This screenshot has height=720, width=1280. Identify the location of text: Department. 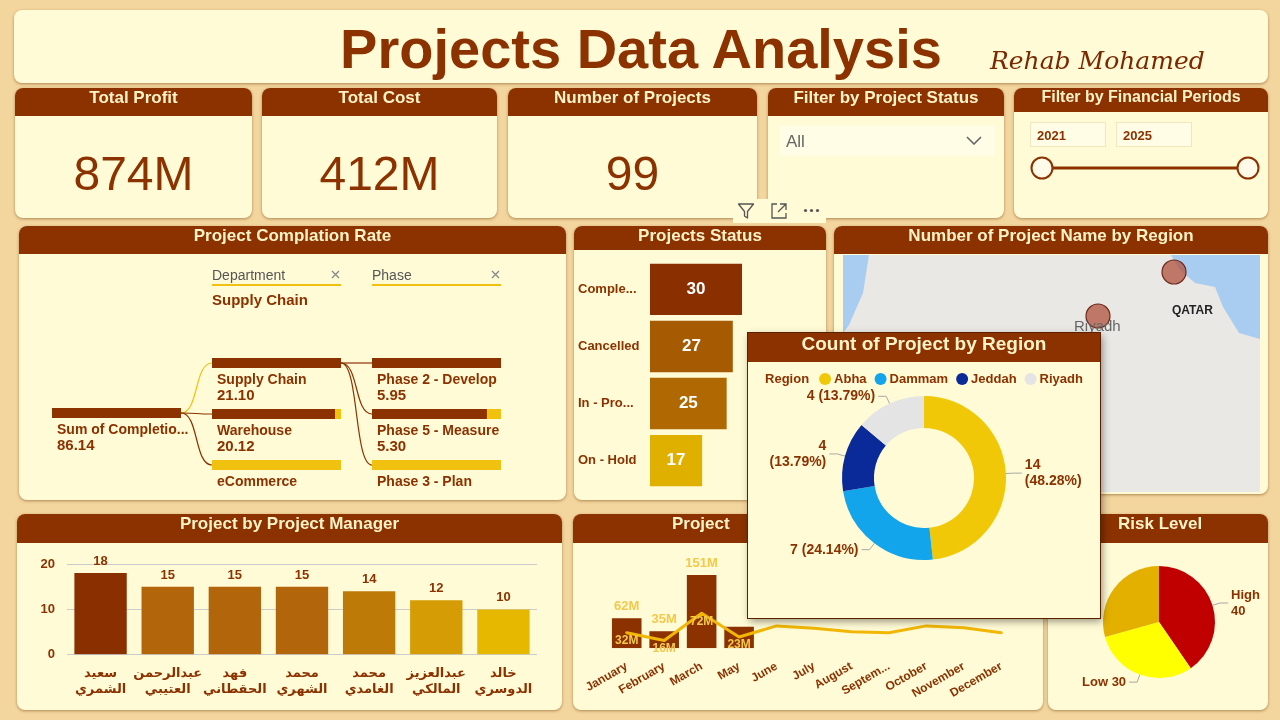
(249, 275).